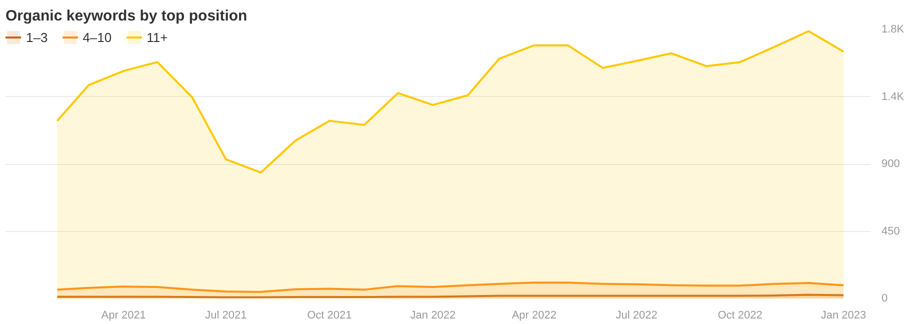 This screenshot has height=324, width=907. What do you see at coordinates (891, 231) in the screenshot?
I see `y-tick-label: 450` at bounding box center [891, 231].